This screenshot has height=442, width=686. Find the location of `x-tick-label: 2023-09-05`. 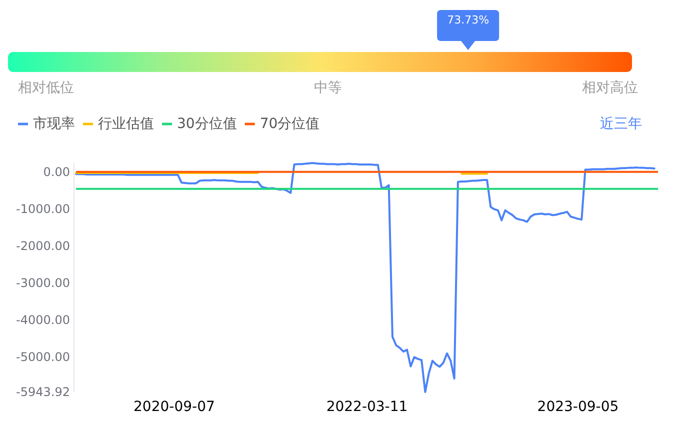

x-tick-label: 2023-09-05 is located at coordinates (578, 407).